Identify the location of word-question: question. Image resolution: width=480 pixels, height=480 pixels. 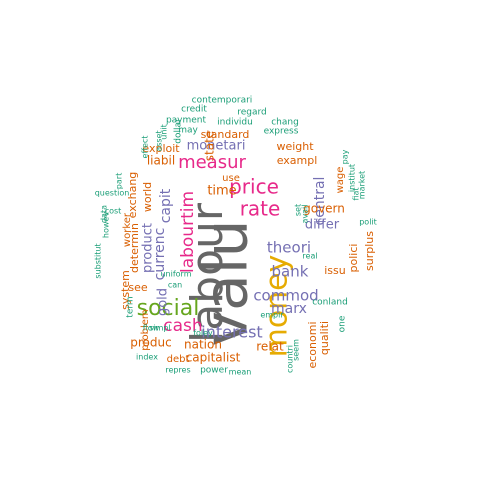
(112, 193).